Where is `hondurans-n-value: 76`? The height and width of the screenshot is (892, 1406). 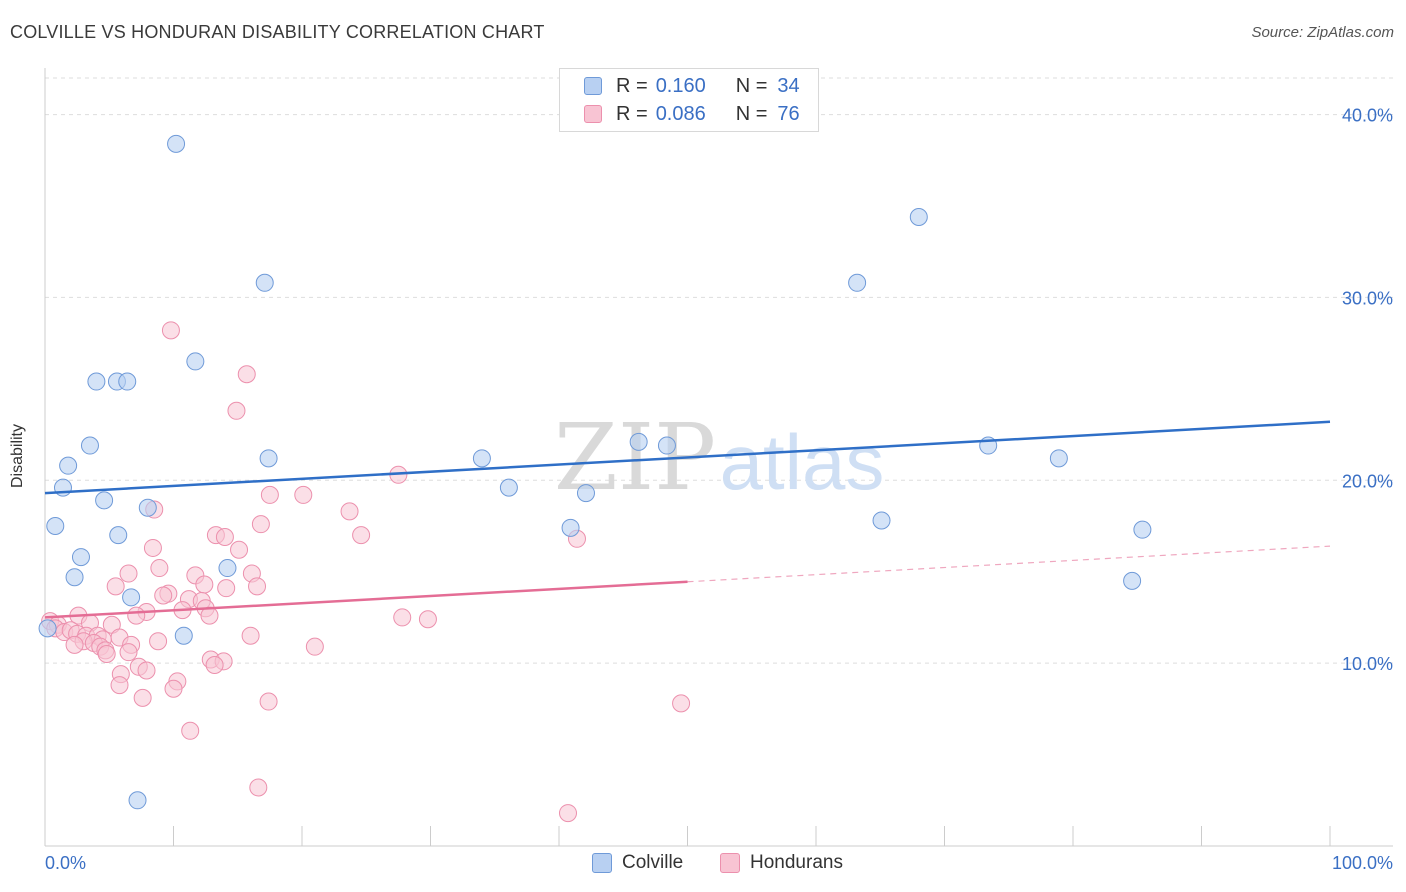 hondurans-n-value: 76 is located at coordinates (788, 113).